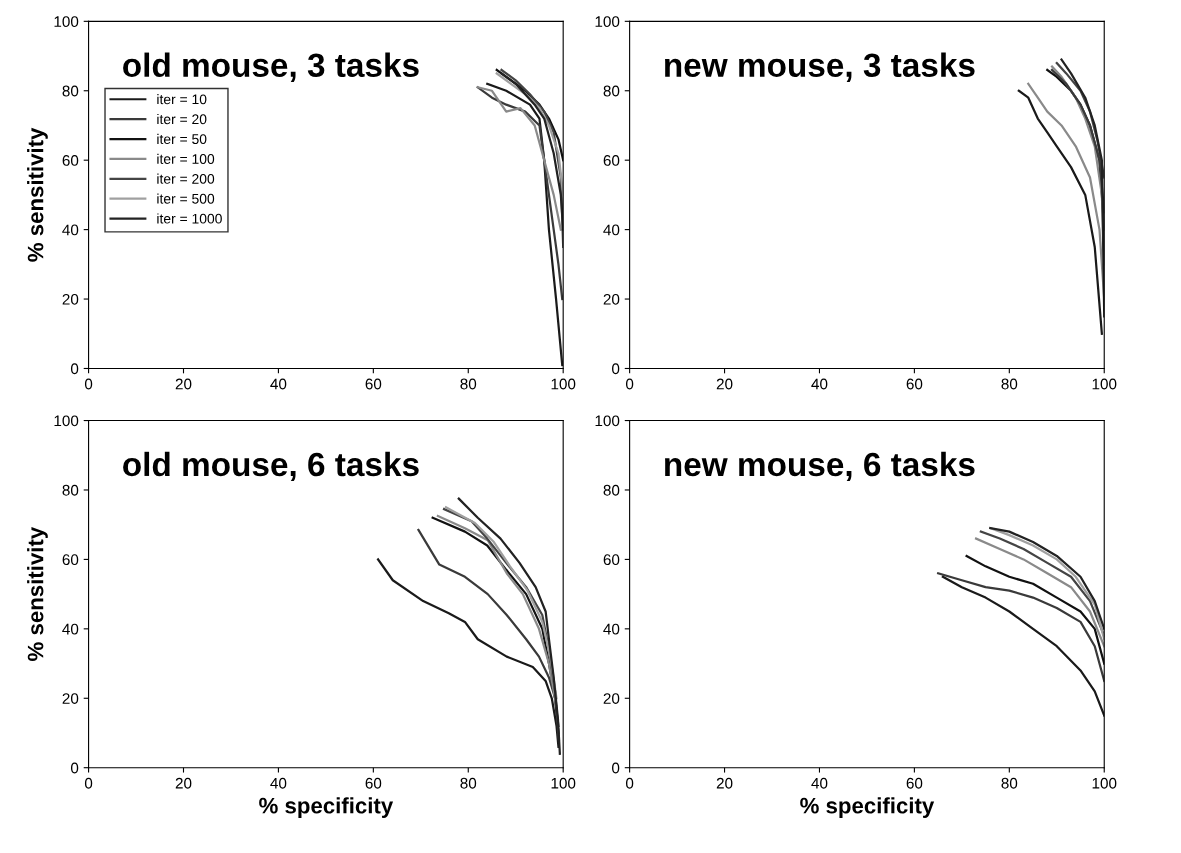 The height and width of the screenshot is (853, 1181). What do you see at coordinates (189, 218) in the screenshot?
I see `legend-label: iter = 1000` at bounding box center [189, 218].